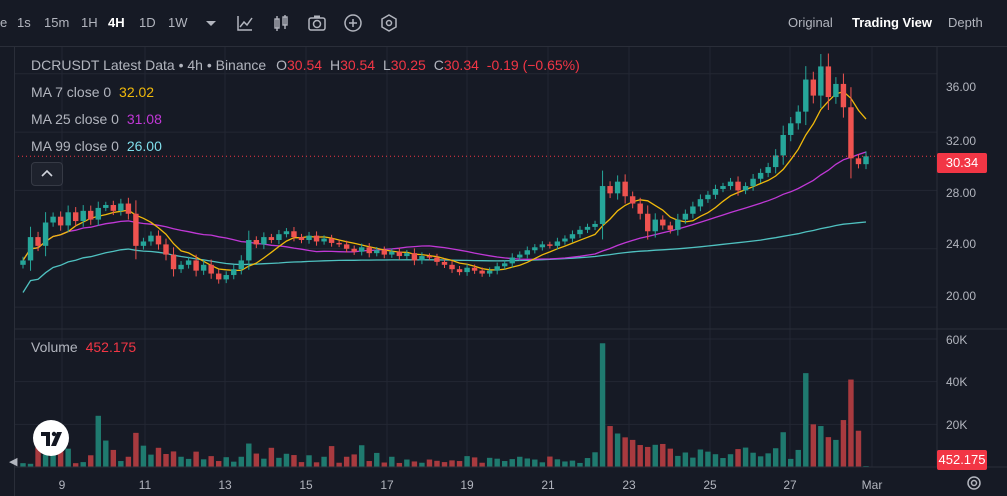 This screenshot has height=496, width=1007. What do you see at coordinates (281, 23) in the screenshot?
I see `candles-icon` at bounding box center [281, 23].